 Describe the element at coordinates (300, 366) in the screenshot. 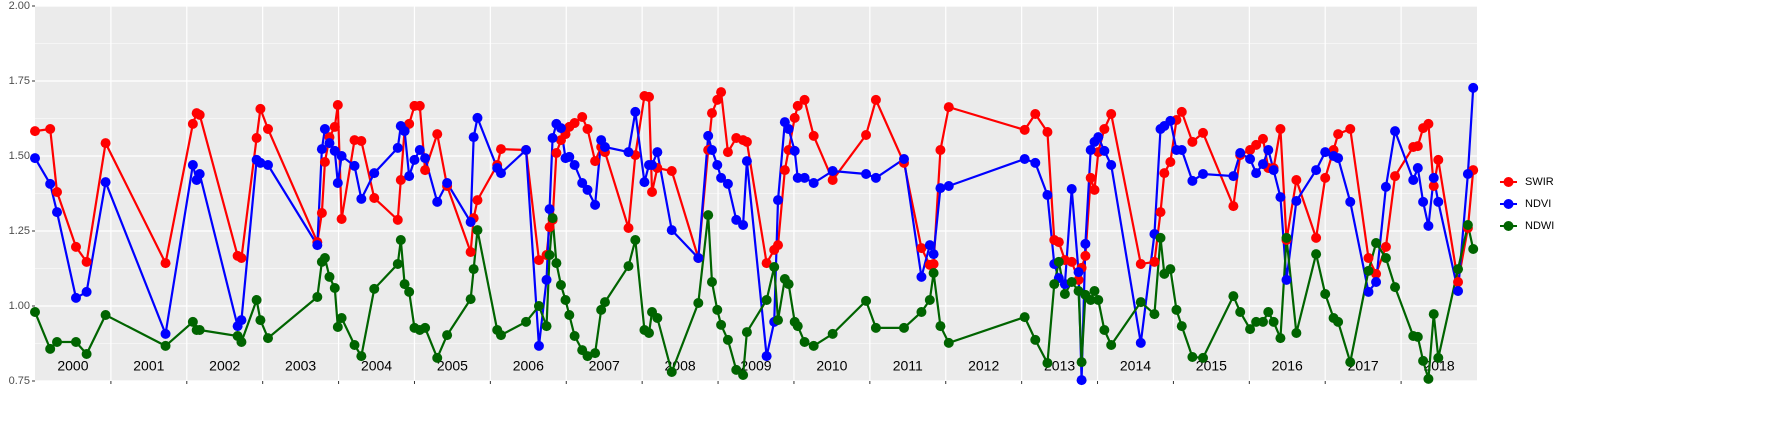

I see `year-label: 2003` at that location.